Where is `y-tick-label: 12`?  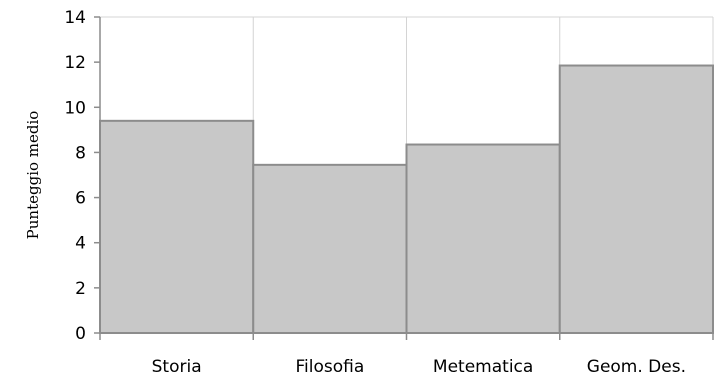
y-tick-label: 12 is located at coordinates (75, 63).